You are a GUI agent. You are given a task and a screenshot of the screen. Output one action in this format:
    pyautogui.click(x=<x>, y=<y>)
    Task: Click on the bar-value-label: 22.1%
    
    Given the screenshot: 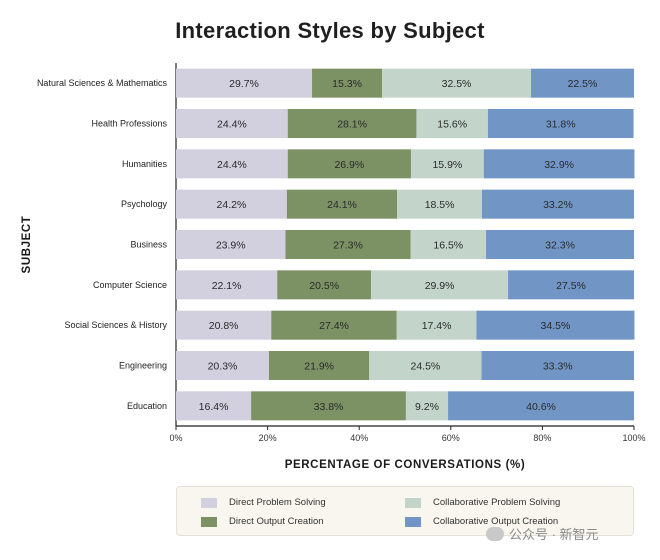 What is the action you would take?
    pyautogui.click(x=227, y=286)
    